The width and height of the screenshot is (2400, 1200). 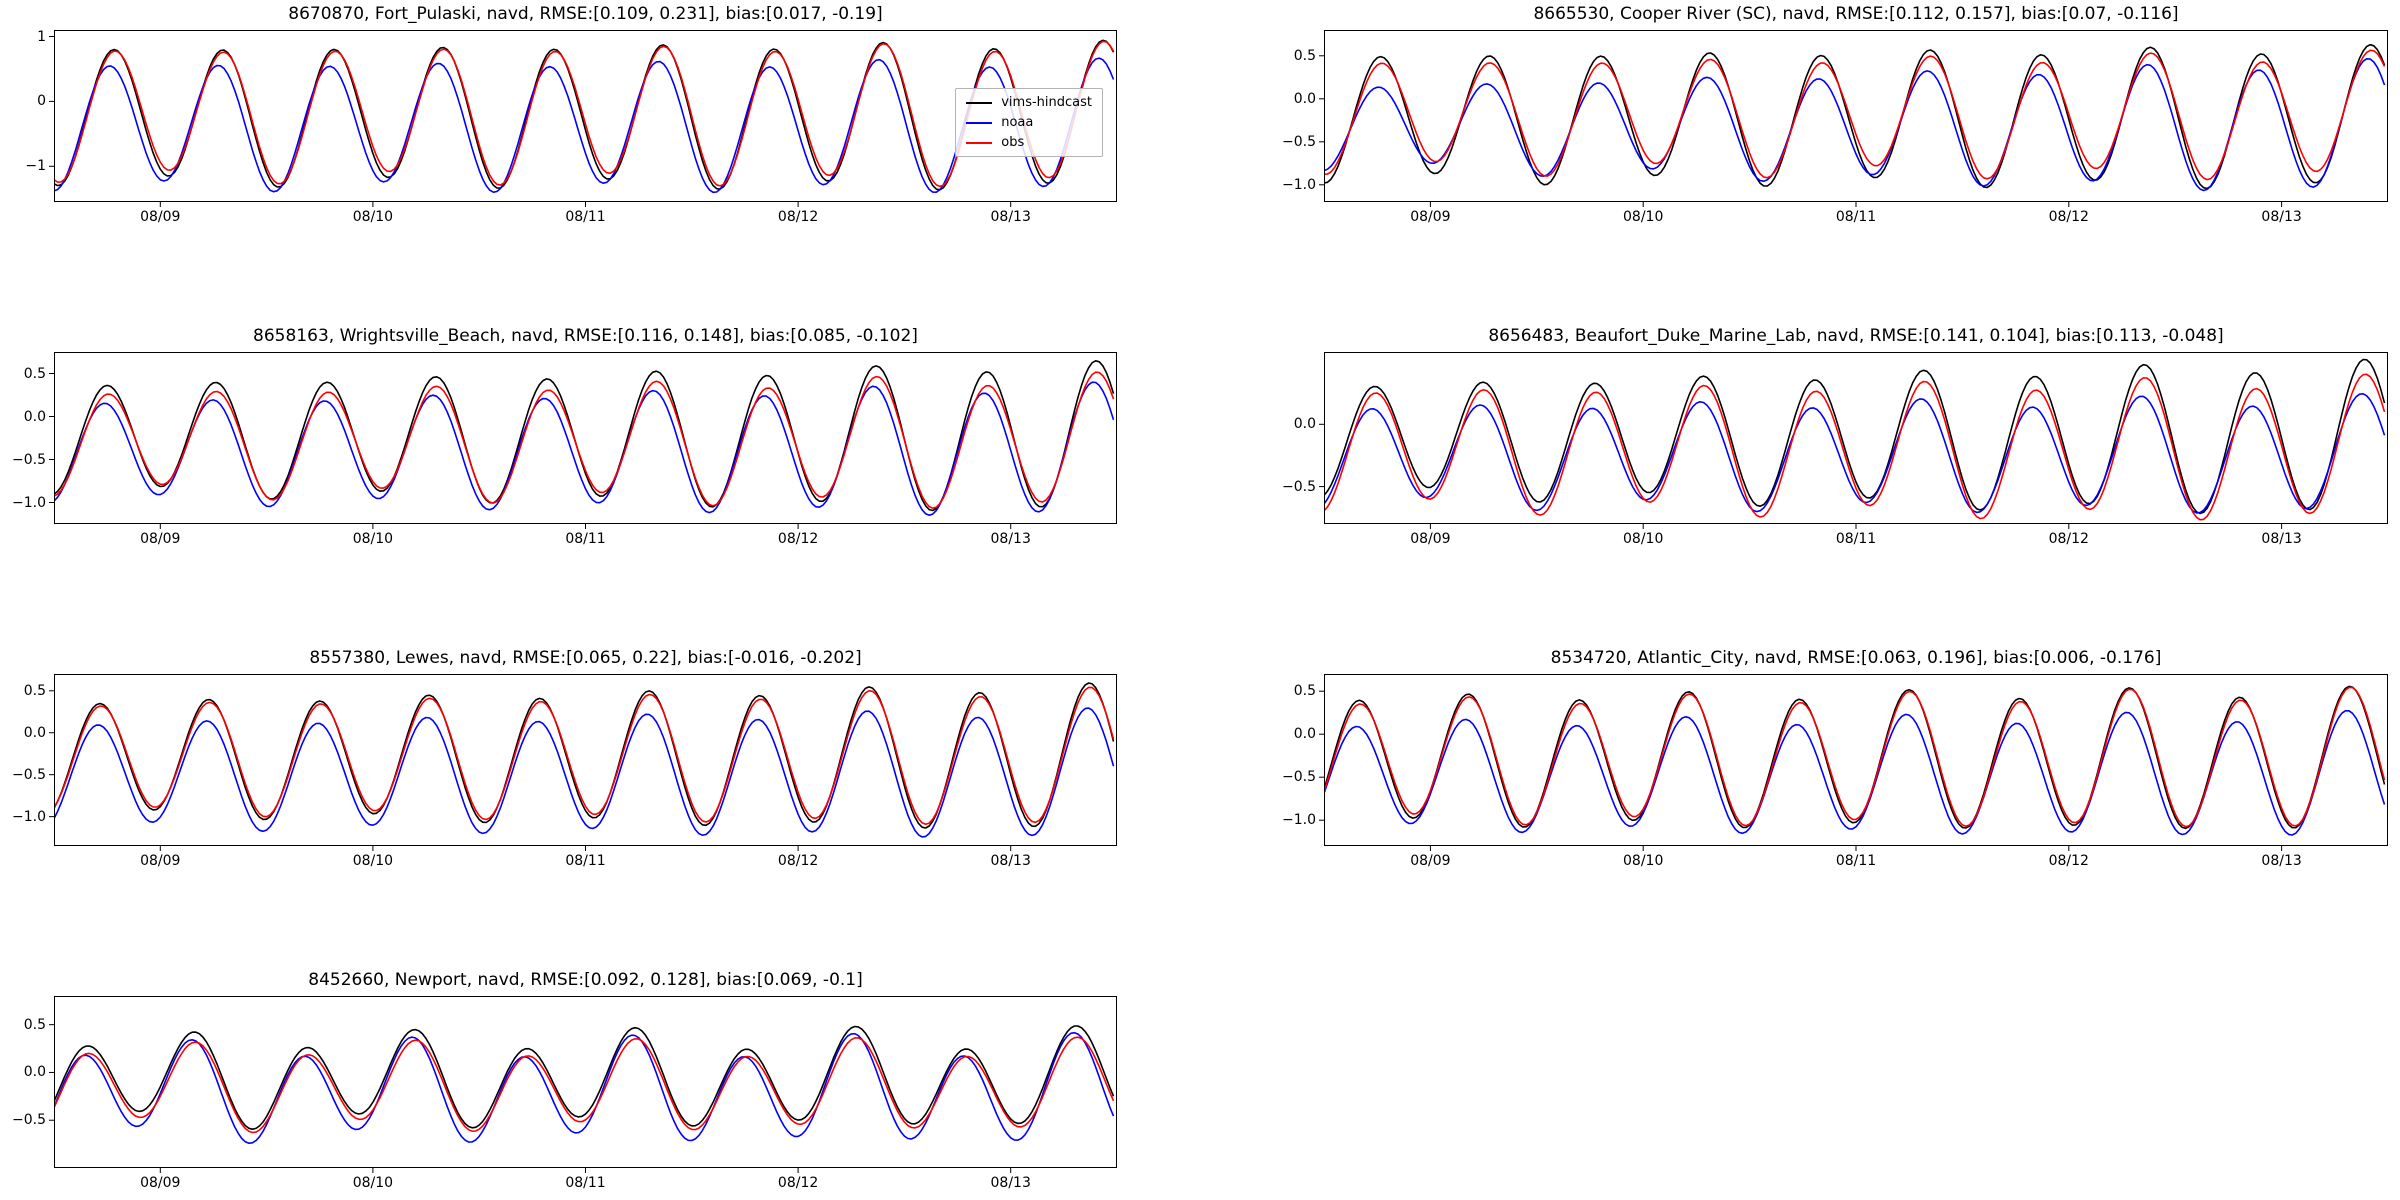 What do you see at coordinates (1029, 142) in the screenshot?
I see `legend-entry-obs: obs` at bounding box center [1029, 142].